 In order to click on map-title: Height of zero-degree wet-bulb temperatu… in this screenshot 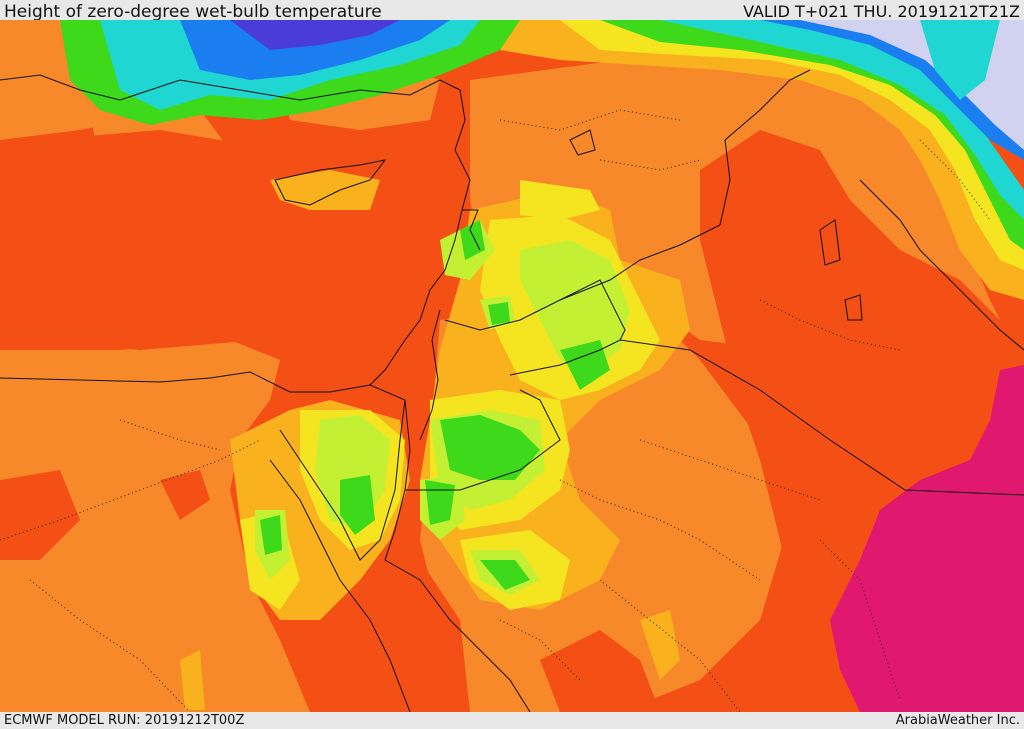, I will do `click(193, 12)`.